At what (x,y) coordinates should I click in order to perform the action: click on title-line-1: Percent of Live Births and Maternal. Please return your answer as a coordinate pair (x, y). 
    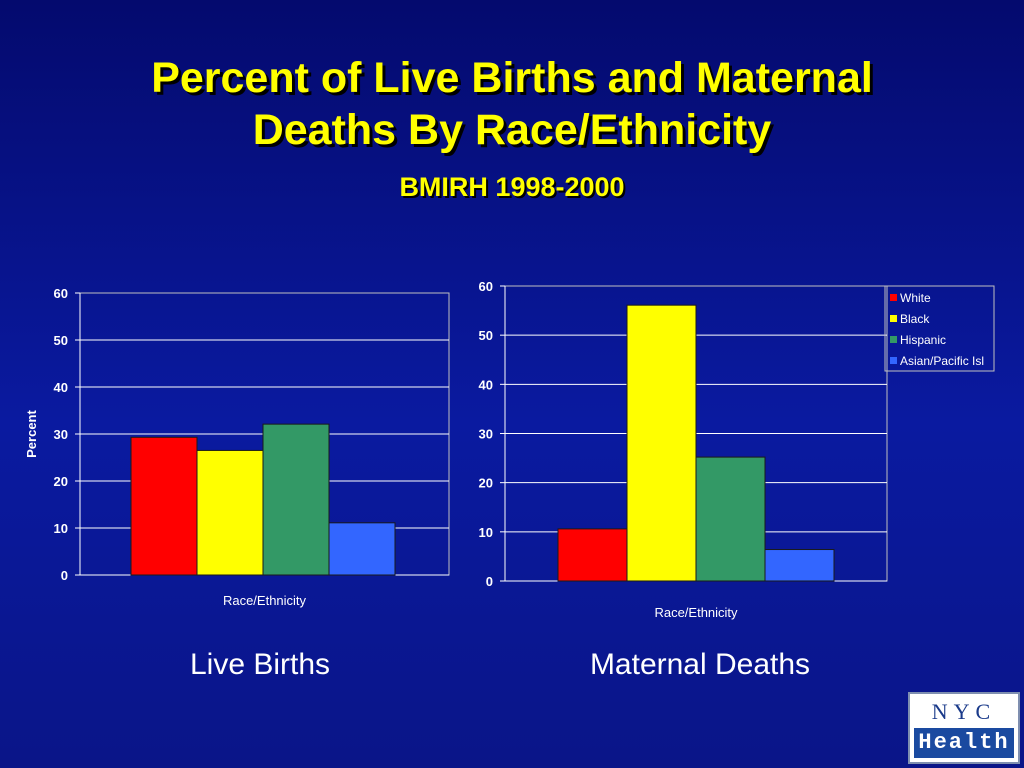
    Looking at the image, I should click on (512, 78).